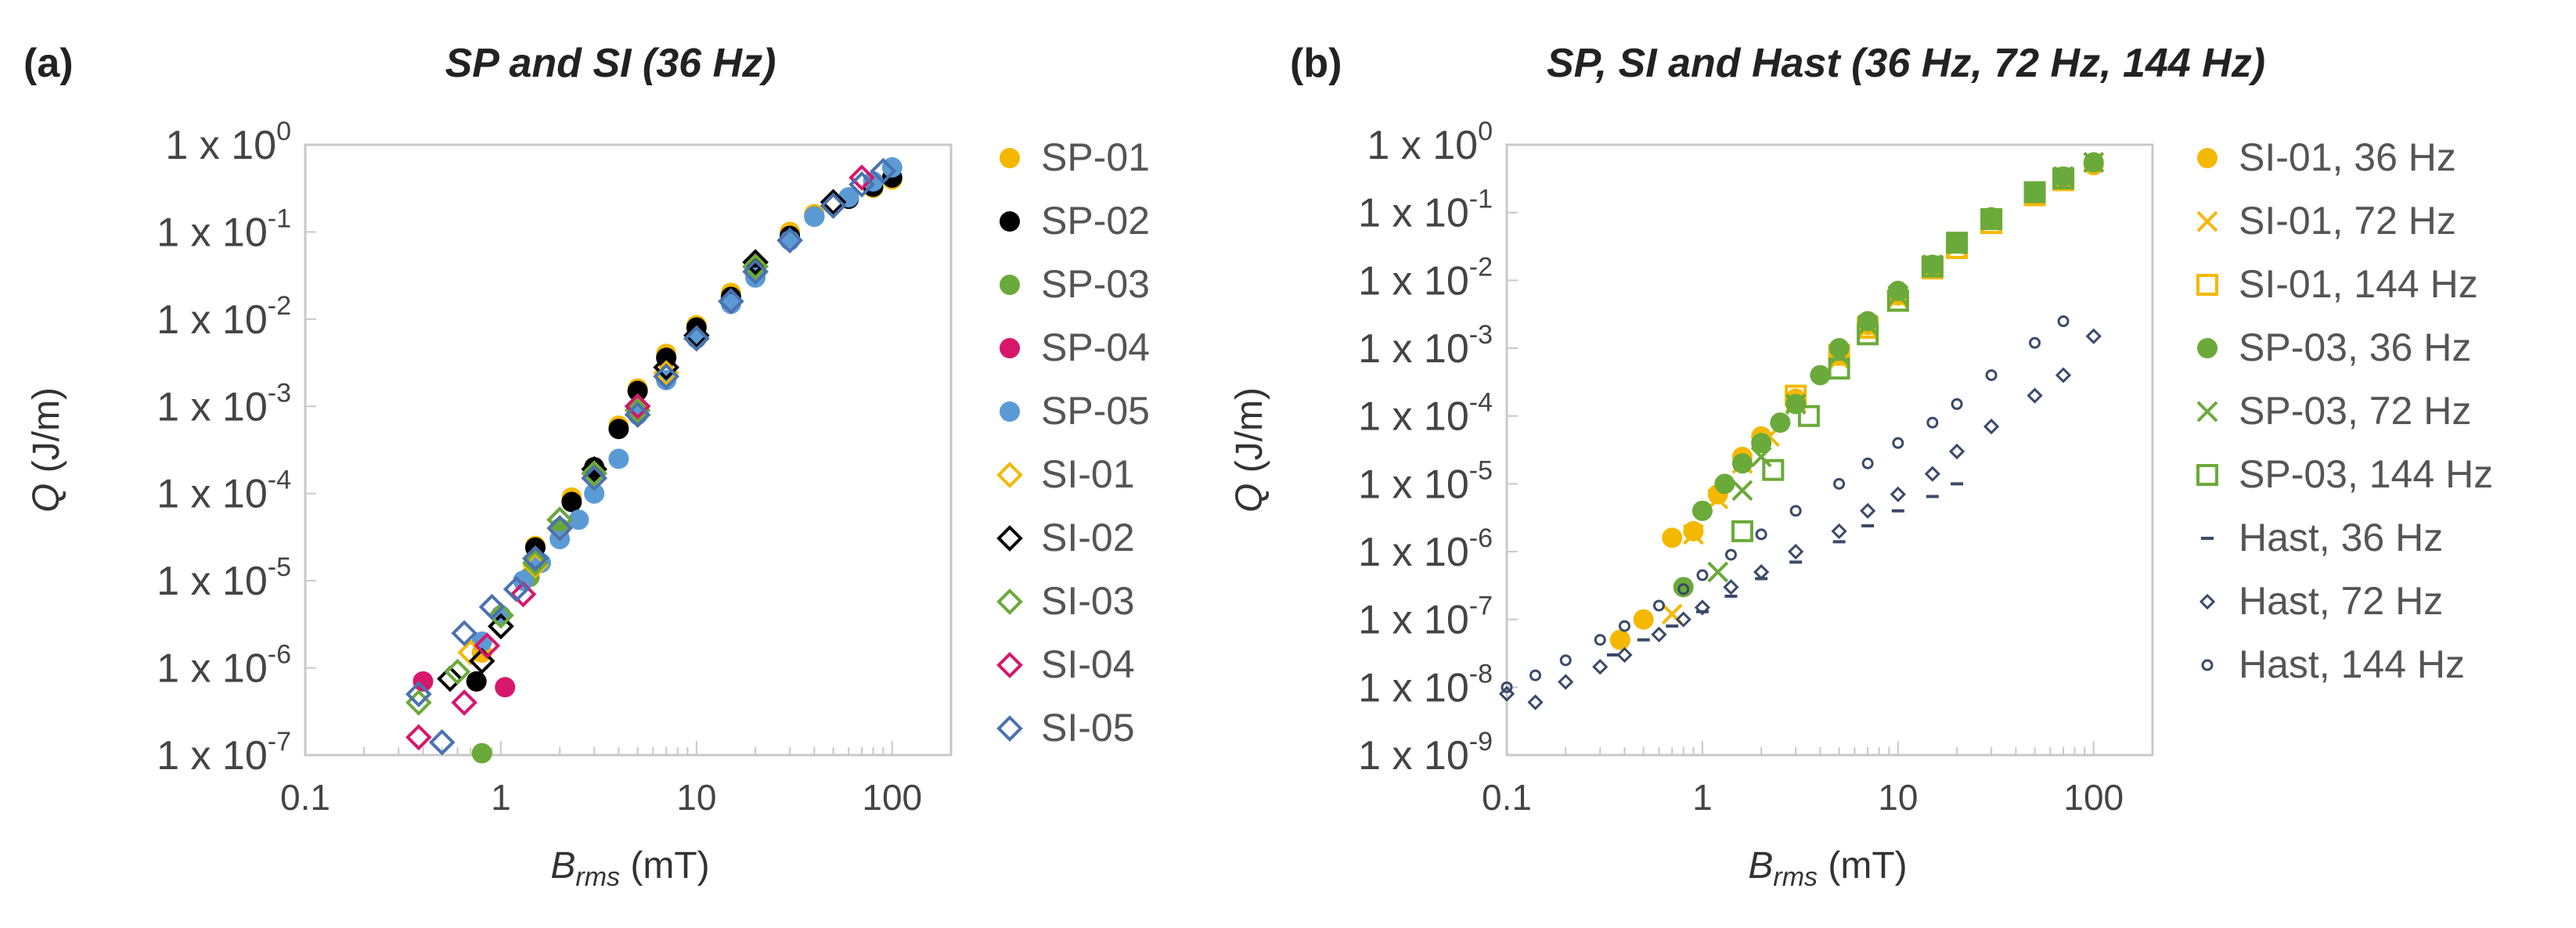 Image resolution: width=2576 pixels, height=928 pixels. What do you see at coordinates (1481, 335) in the screenshot?
I see `y-tick-exponent: -3` at bounding box center [1481, 335].